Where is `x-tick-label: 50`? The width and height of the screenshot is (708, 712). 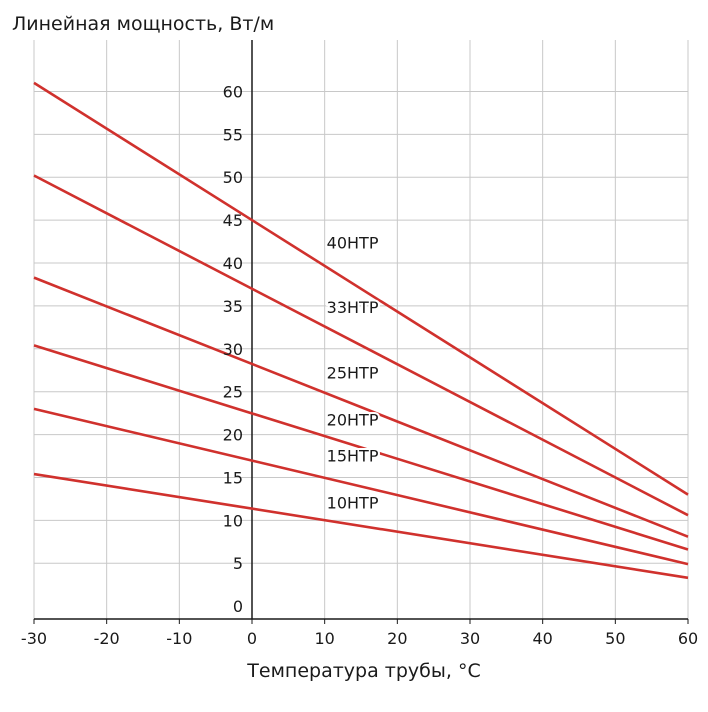
x-tick-label: 50 is located at coordinates (615, 638).